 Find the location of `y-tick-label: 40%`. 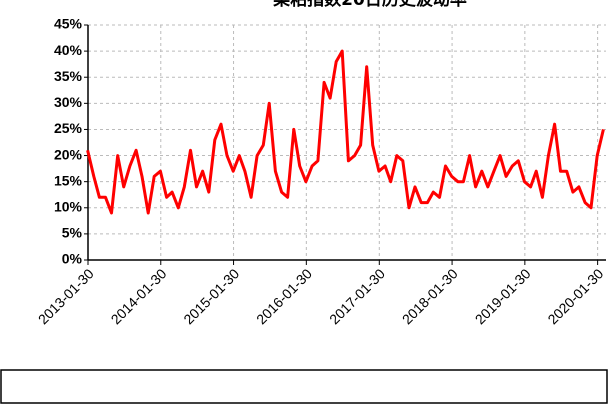

y-tick-label: 40% is located at coordinates (68, 50).